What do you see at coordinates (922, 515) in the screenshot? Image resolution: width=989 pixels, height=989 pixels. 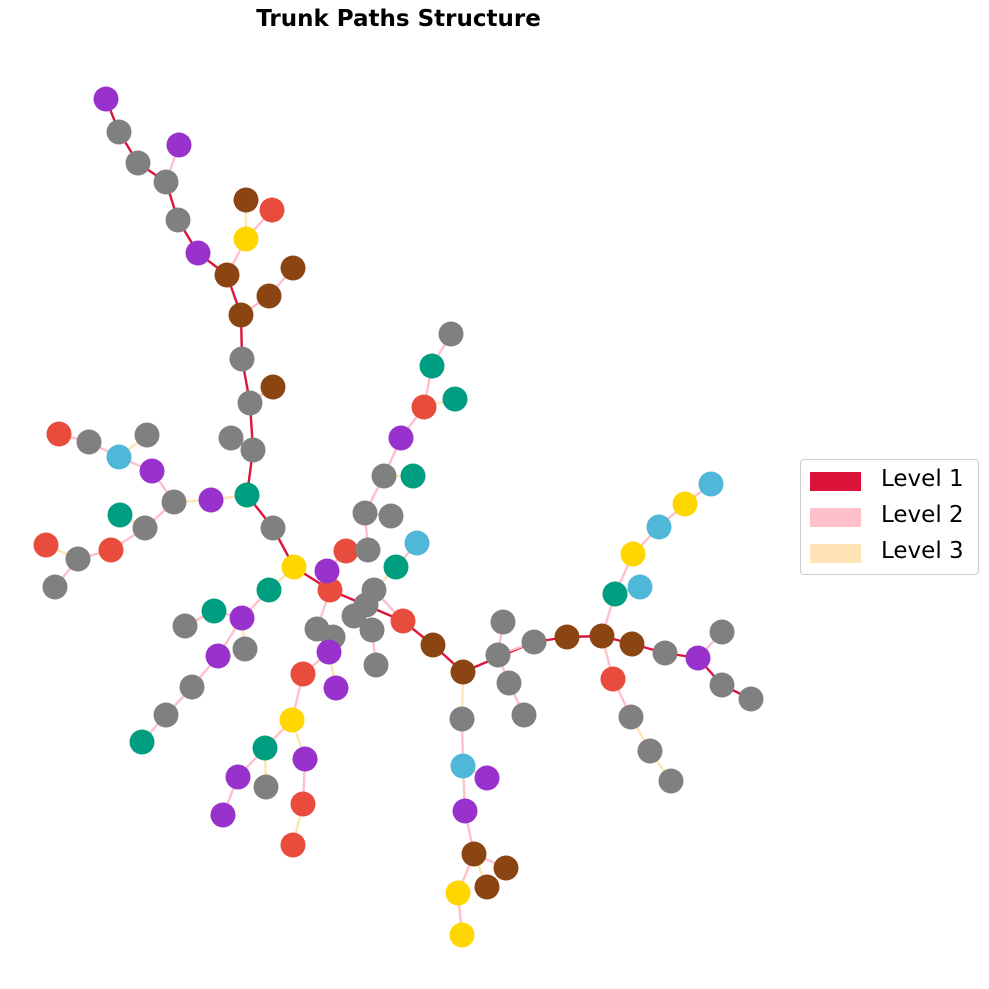 I see `legend-label-level-2: Level 2` at bounding box center [922, 515].